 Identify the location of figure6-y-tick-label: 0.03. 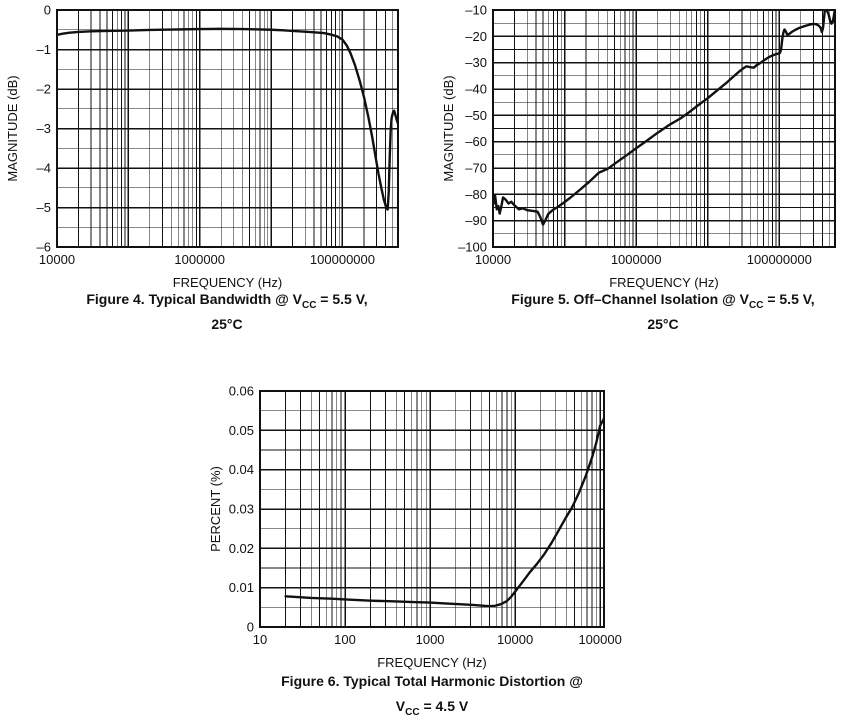
(241, 509).